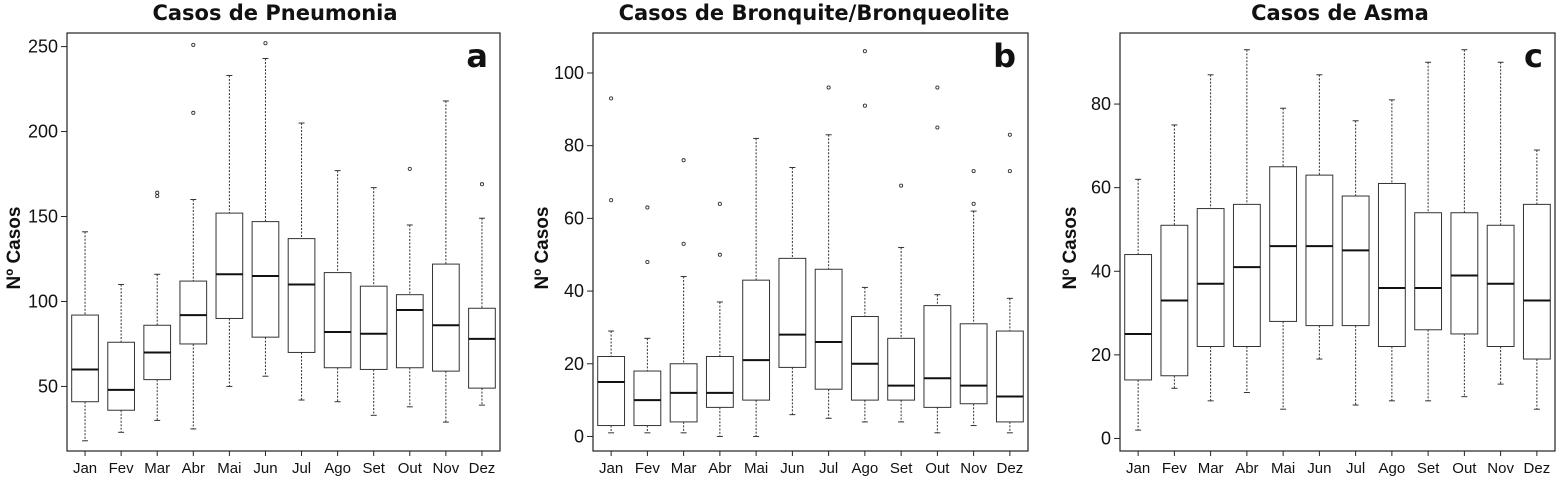  What do you see at coordinates (85, 336) in the screenshot?
I see `box-jan` at bounding box center [85, 336].